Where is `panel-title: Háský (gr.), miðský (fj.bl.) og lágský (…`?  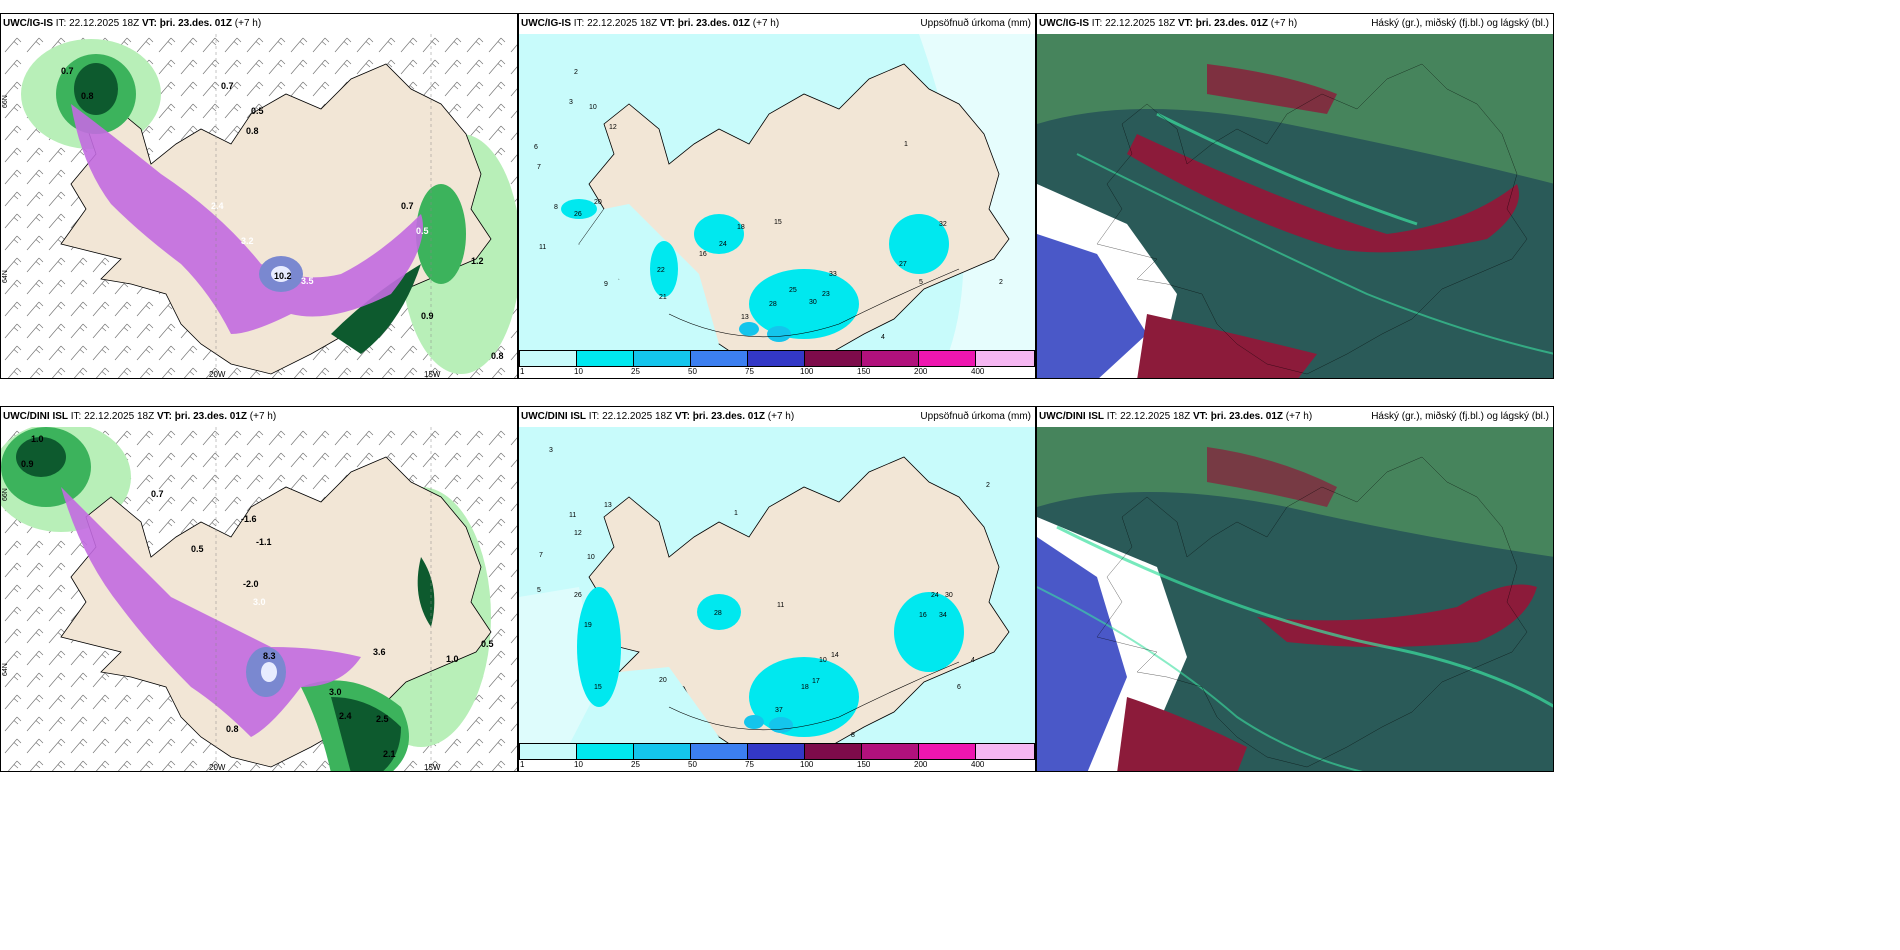 panel-title: Háský (gr.), miðský (fj.bl.) og lágský (… is located at coordinates (1460, 416).